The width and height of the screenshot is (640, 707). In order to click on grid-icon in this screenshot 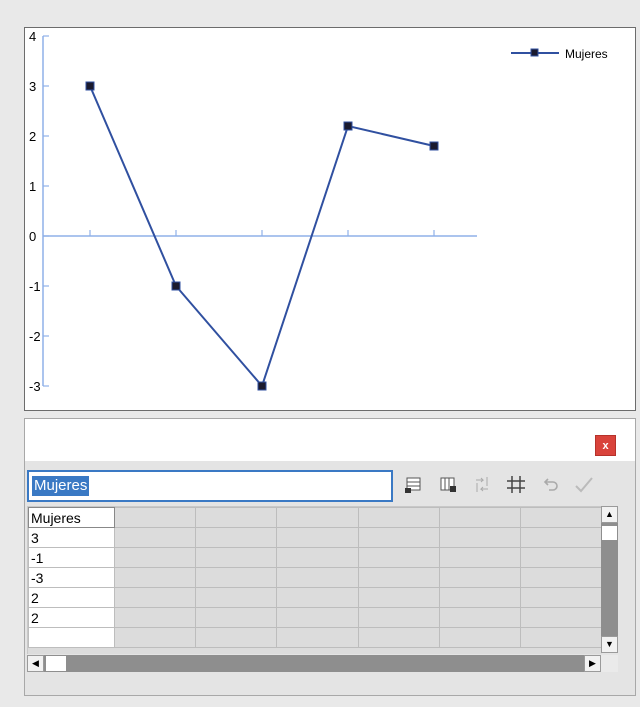, I will do `click(516, 485)`.